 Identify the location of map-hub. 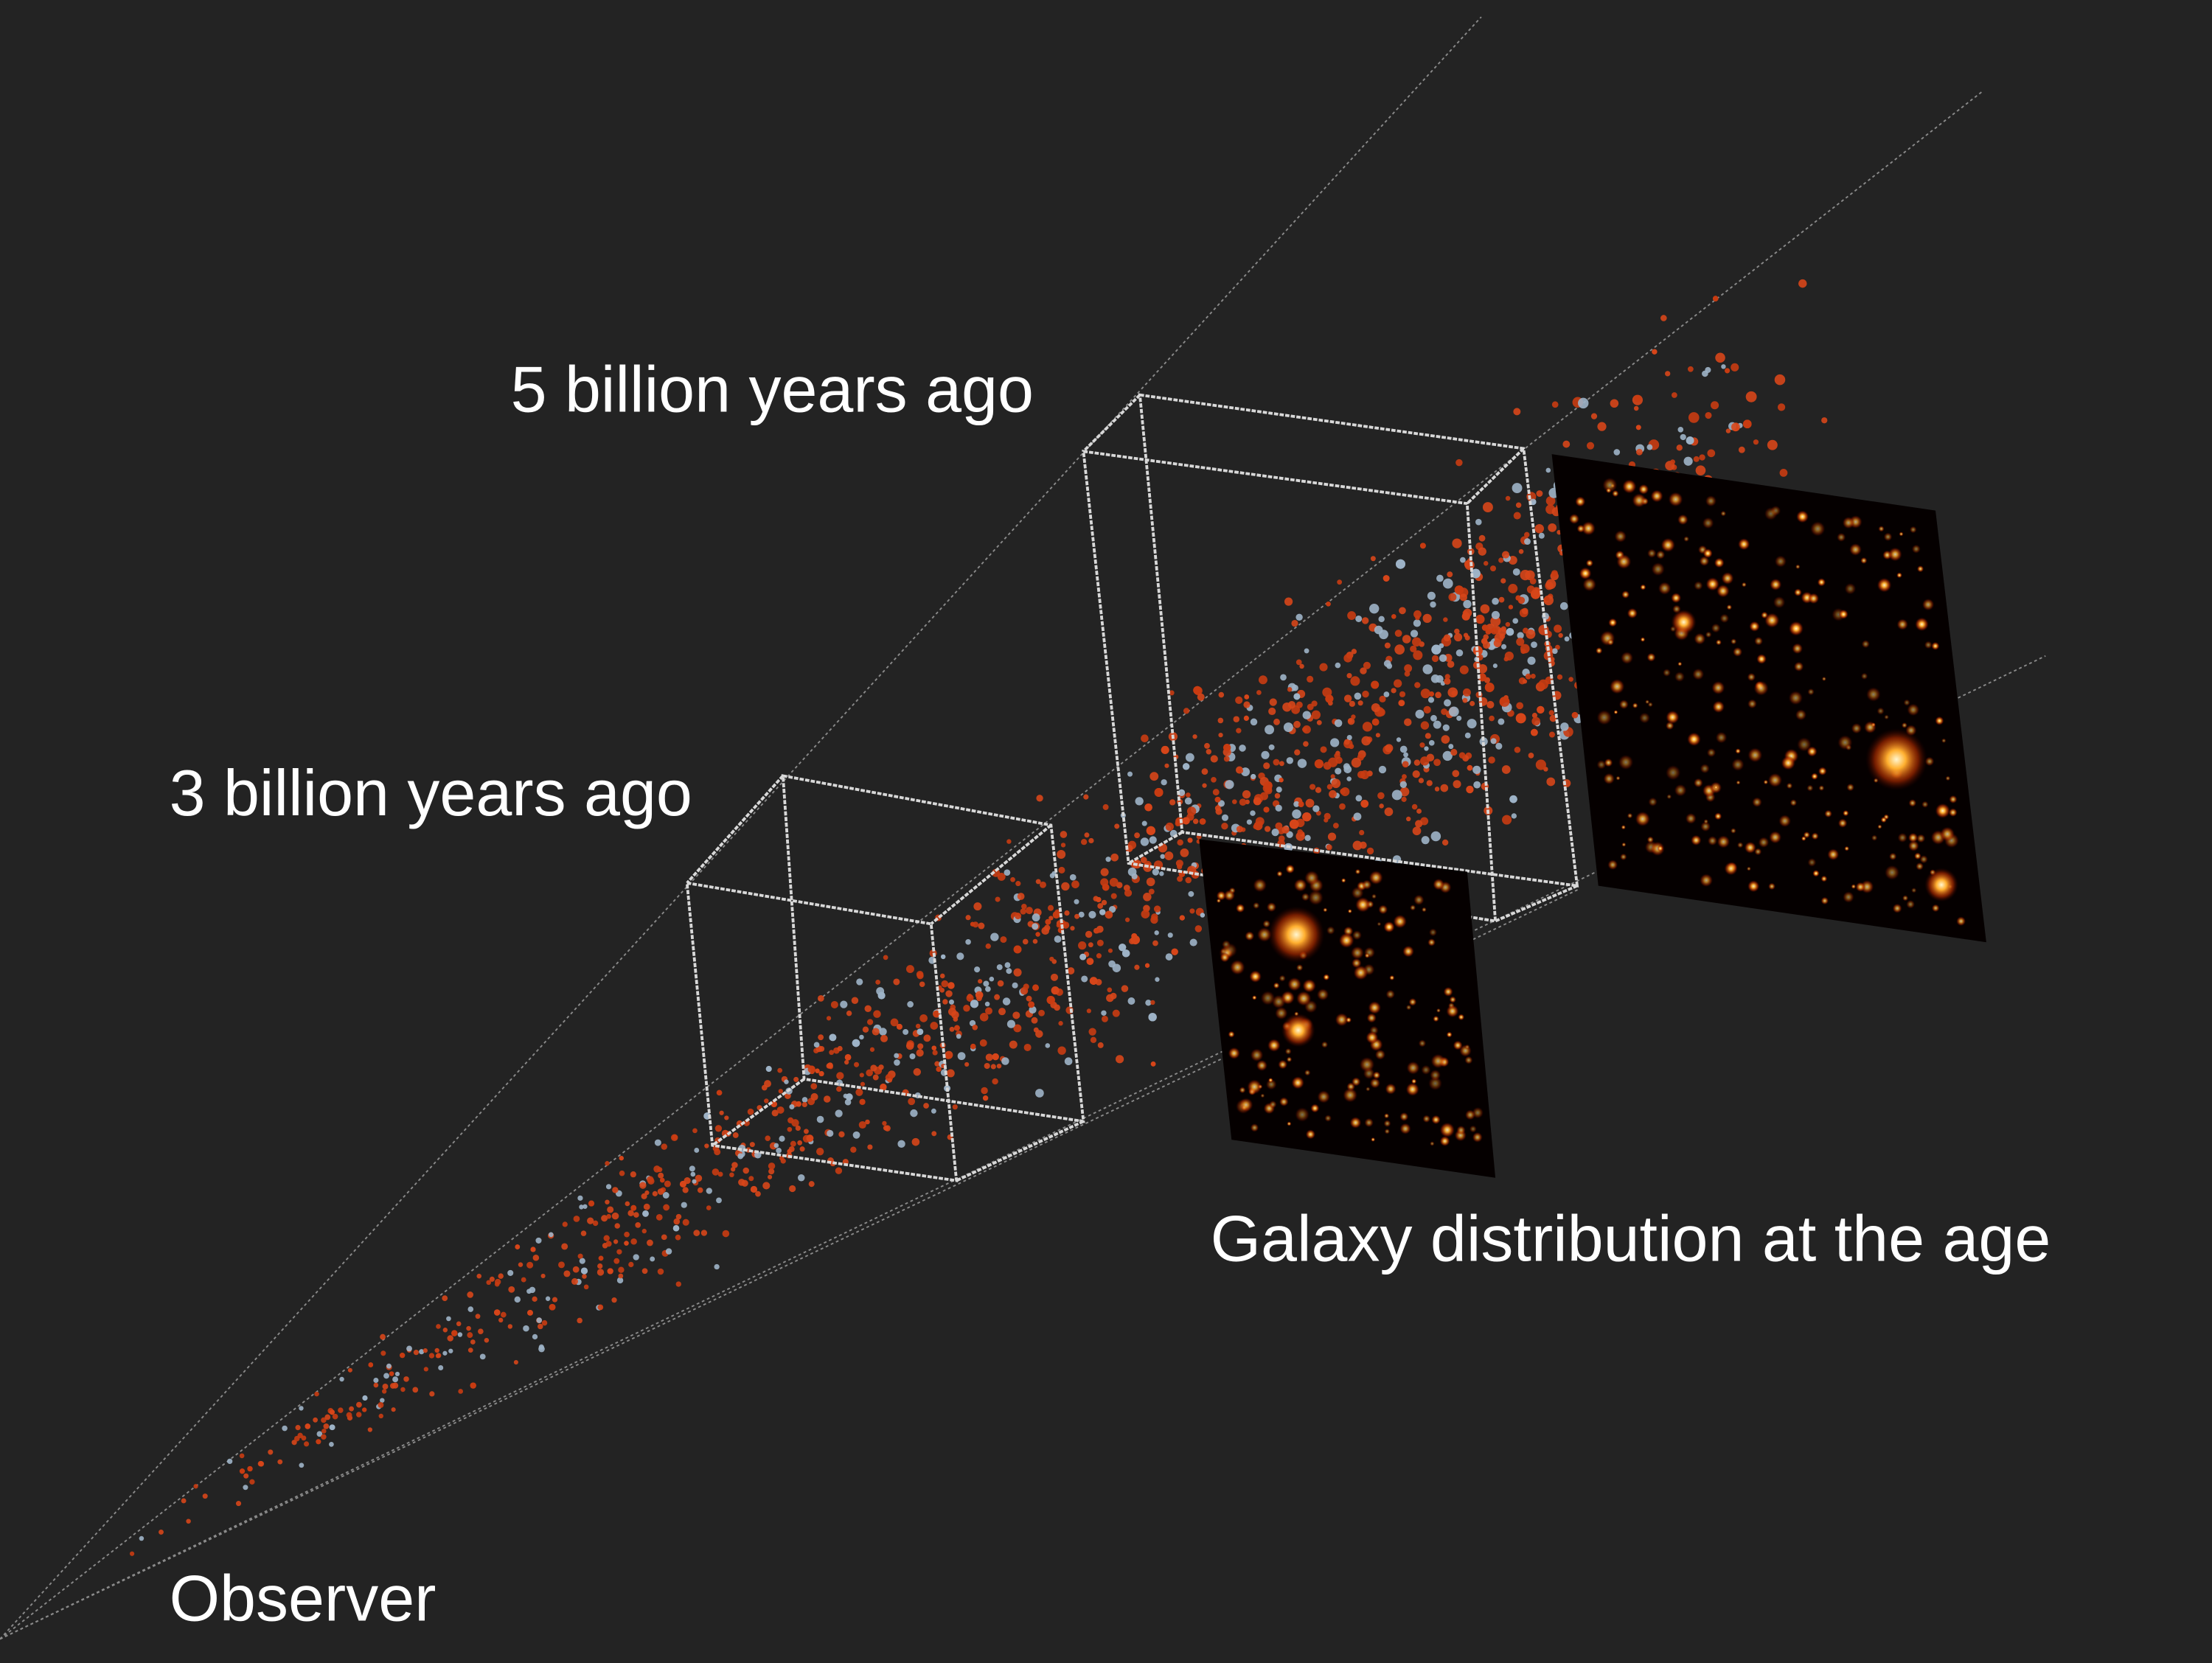
(1684, 622).